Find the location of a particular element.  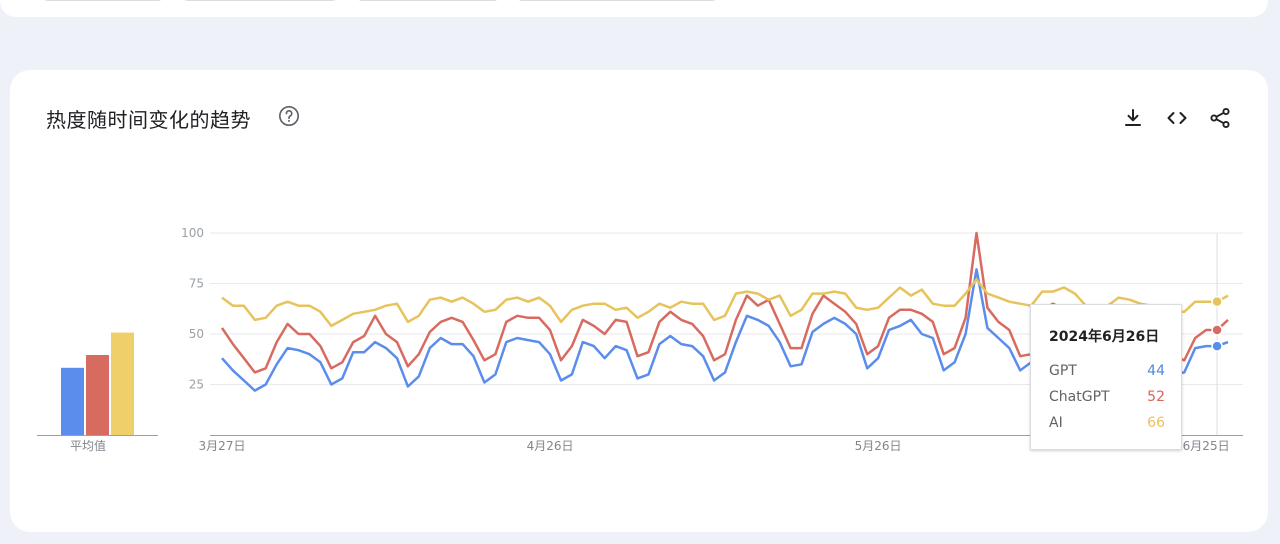

previous-card-bottom is located at coordinates (634, 8).